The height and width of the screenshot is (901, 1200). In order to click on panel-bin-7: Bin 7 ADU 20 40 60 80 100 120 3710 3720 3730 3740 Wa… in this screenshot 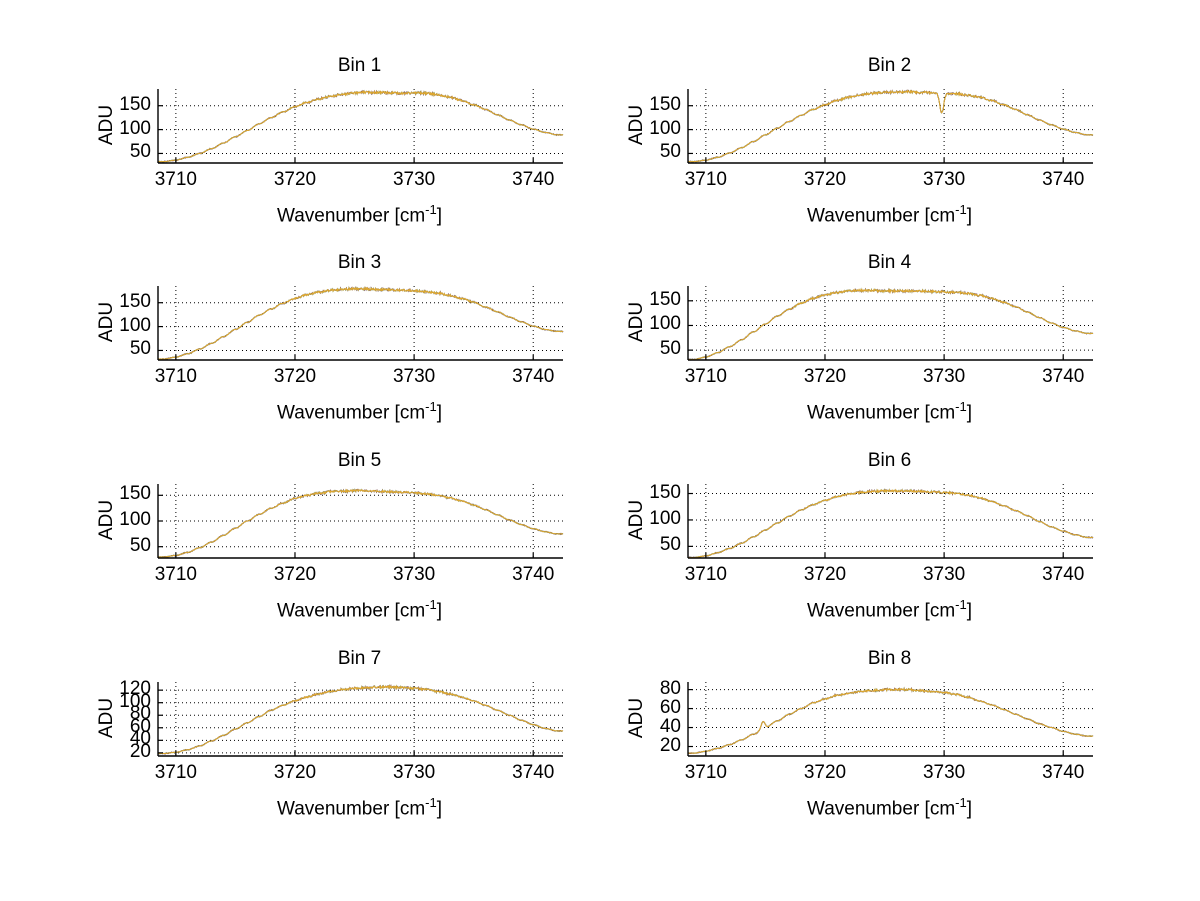, I will do `click(314, 750)`.